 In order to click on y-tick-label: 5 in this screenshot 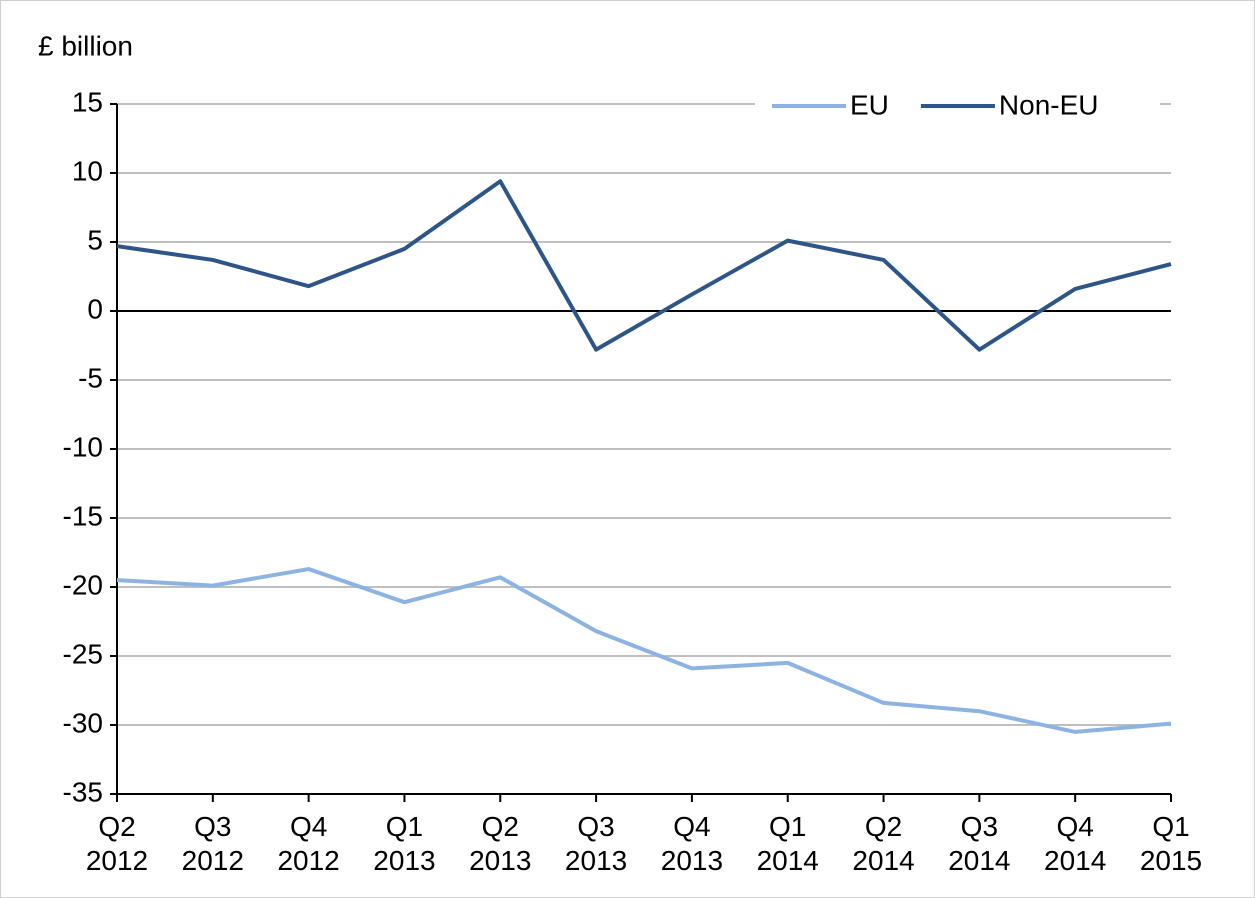, I will do `click(95, 239)`.